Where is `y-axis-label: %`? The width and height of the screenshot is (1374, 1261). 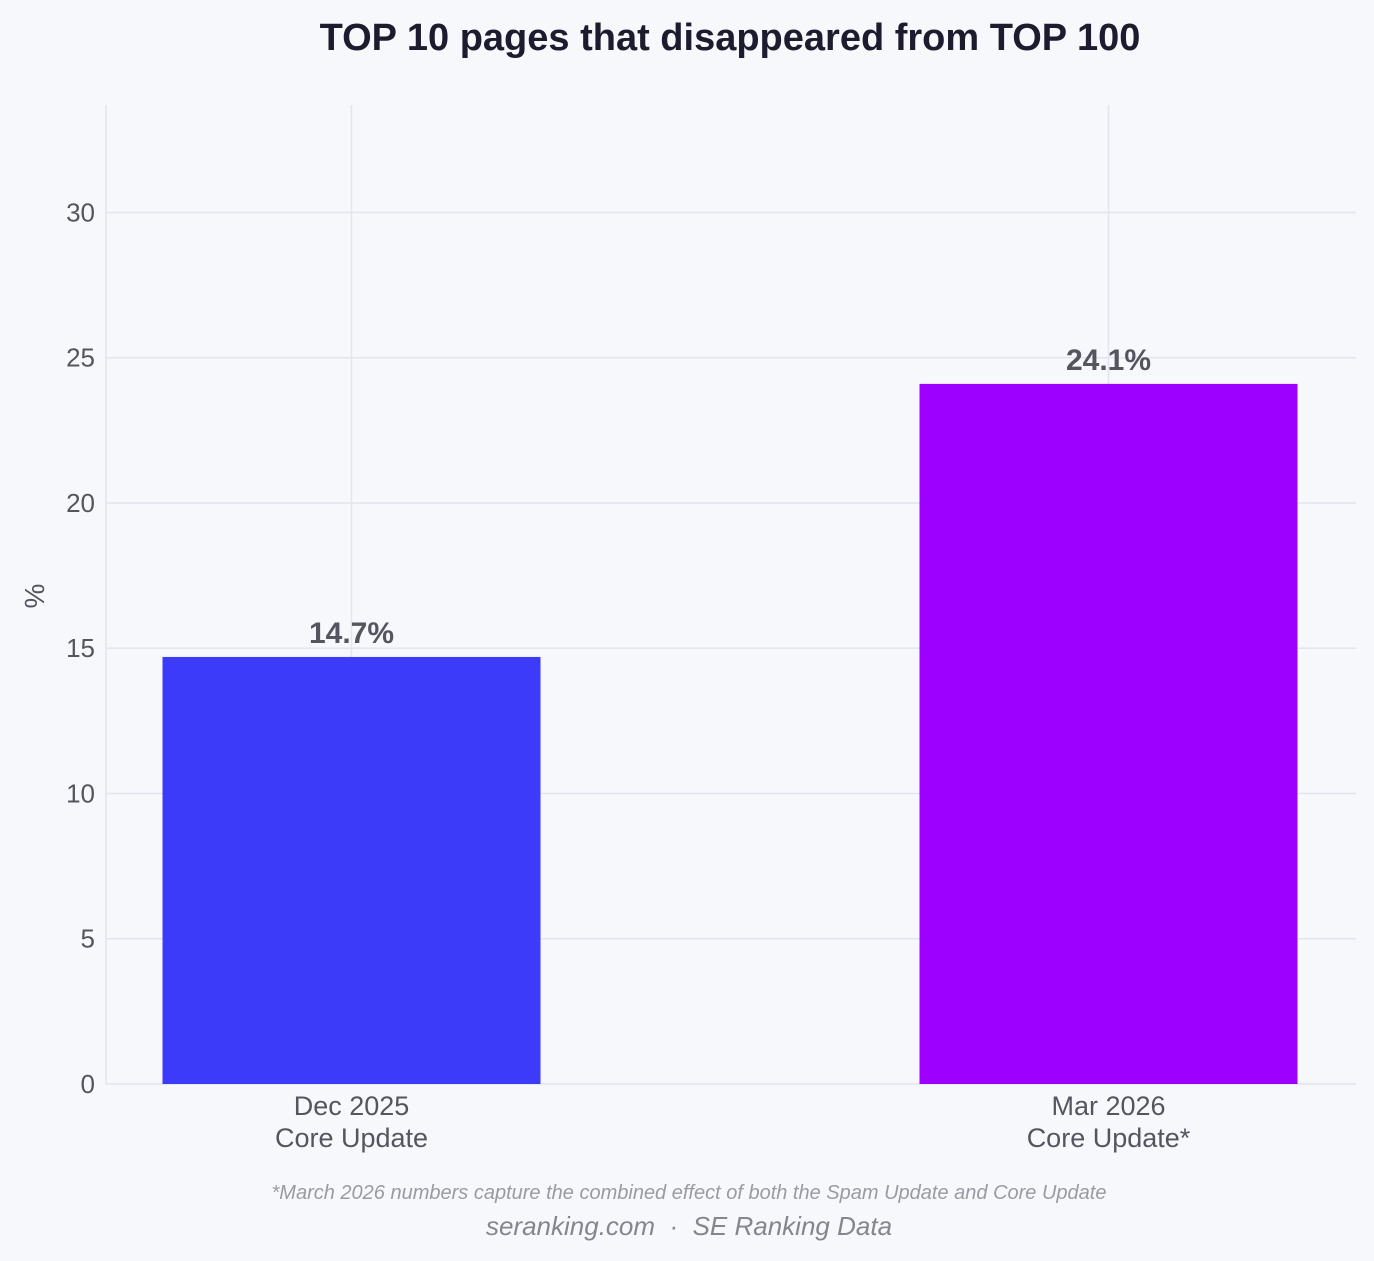
y-axis-label: % is located at coordinates (34, 596).